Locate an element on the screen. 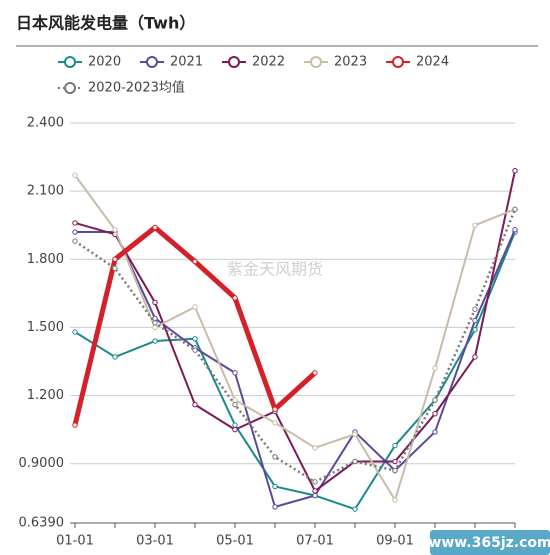 The height and width of the screenshot is (555, 550). legend-label: 2020-2023均值 is located at coordinates (136, 88).